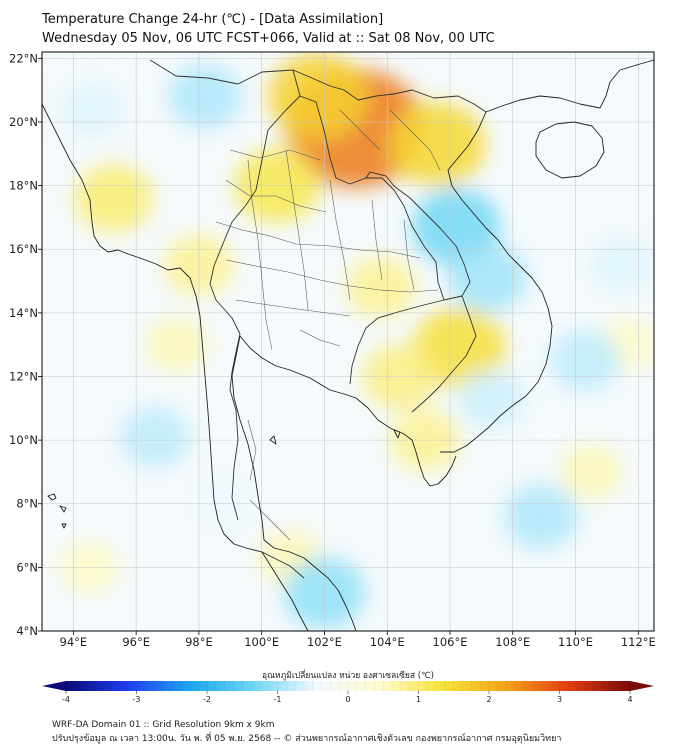  I want to click on colorbar-tick-label: -2, so click(207, 699).